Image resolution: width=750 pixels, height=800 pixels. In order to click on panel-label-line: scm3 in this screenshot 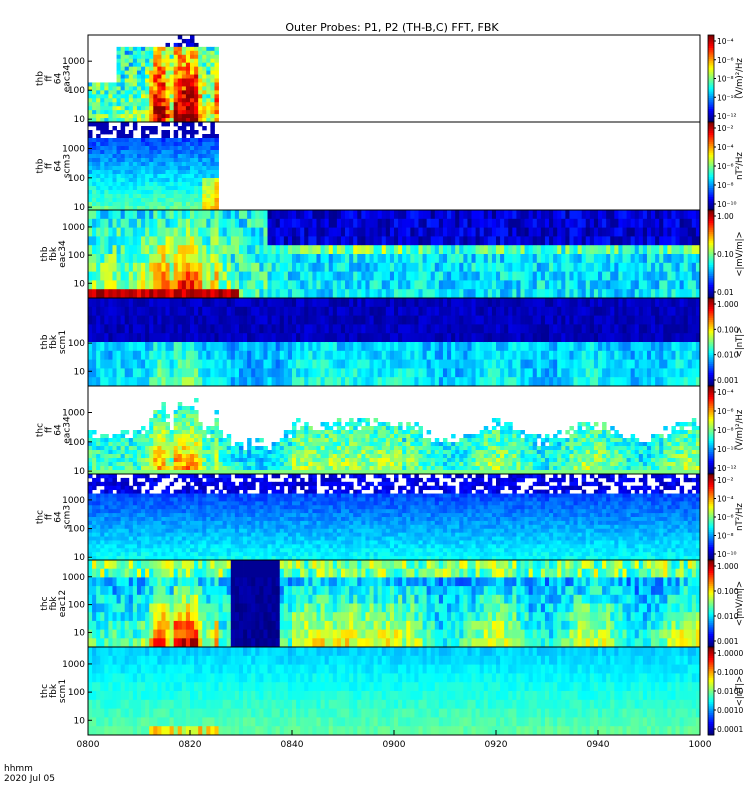, I will do `click(68, 166)`.